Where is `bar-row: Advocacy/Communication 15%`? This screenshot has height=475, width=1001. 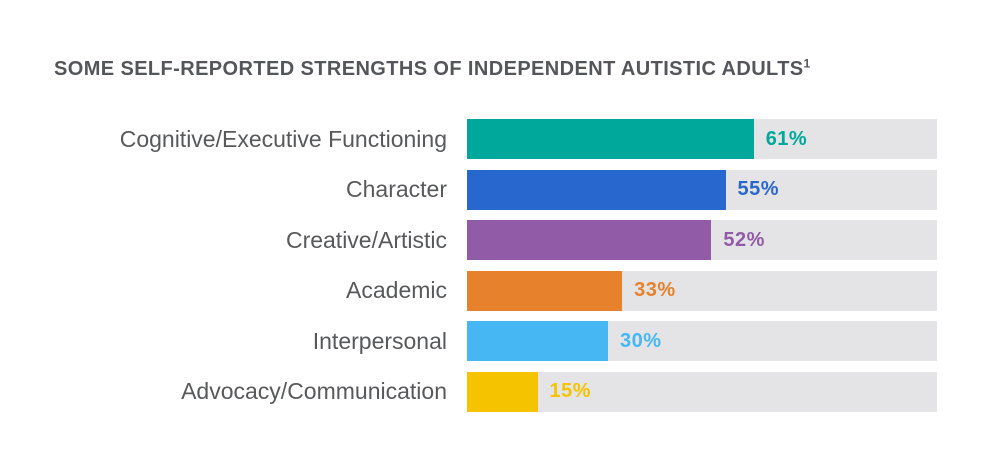 bar-row: Advocacy/Communication 15% is located at coordinates (468, 391).